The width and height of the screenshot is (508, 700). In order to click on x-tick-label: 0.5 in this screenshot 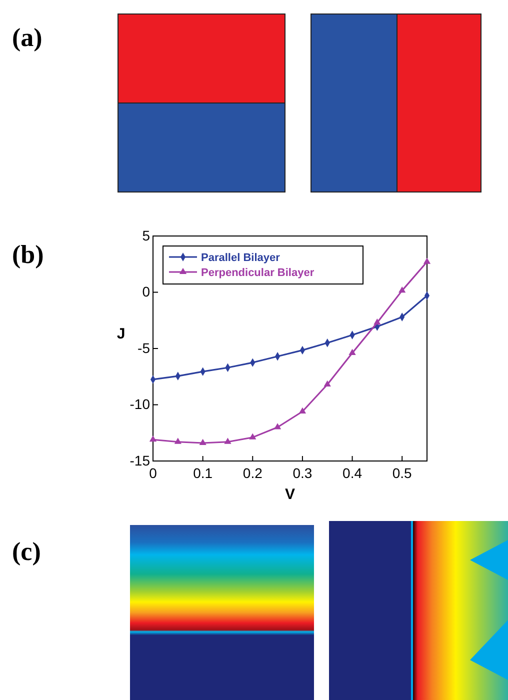, I will do `click(402, 473)`.